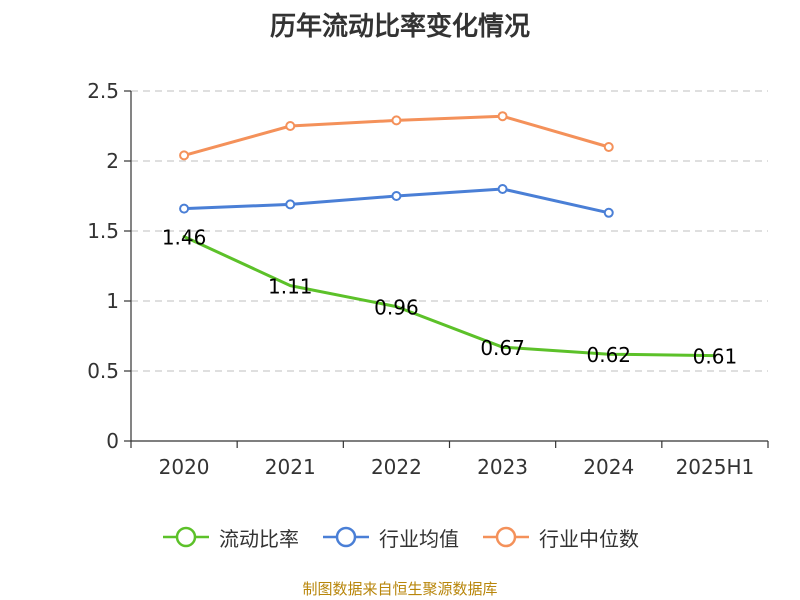 Image resolution: width=800 pixels, height=600 pixels. I want to click on data-label: 1.46, so click(184, 238).